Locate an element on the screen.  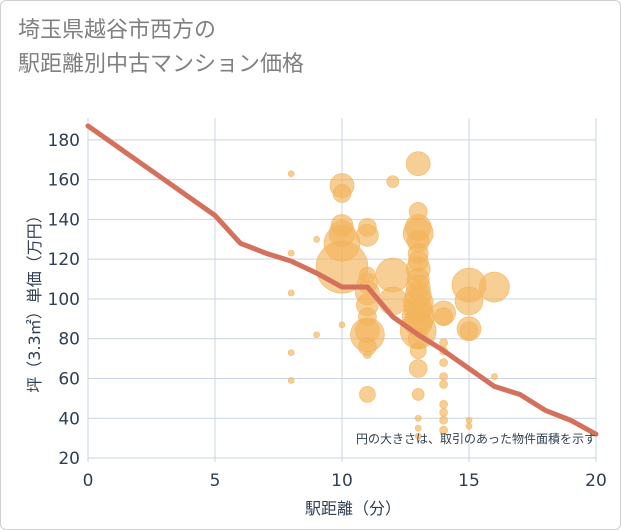
x-tick-label: 0 is located at coordinates (88, 481).